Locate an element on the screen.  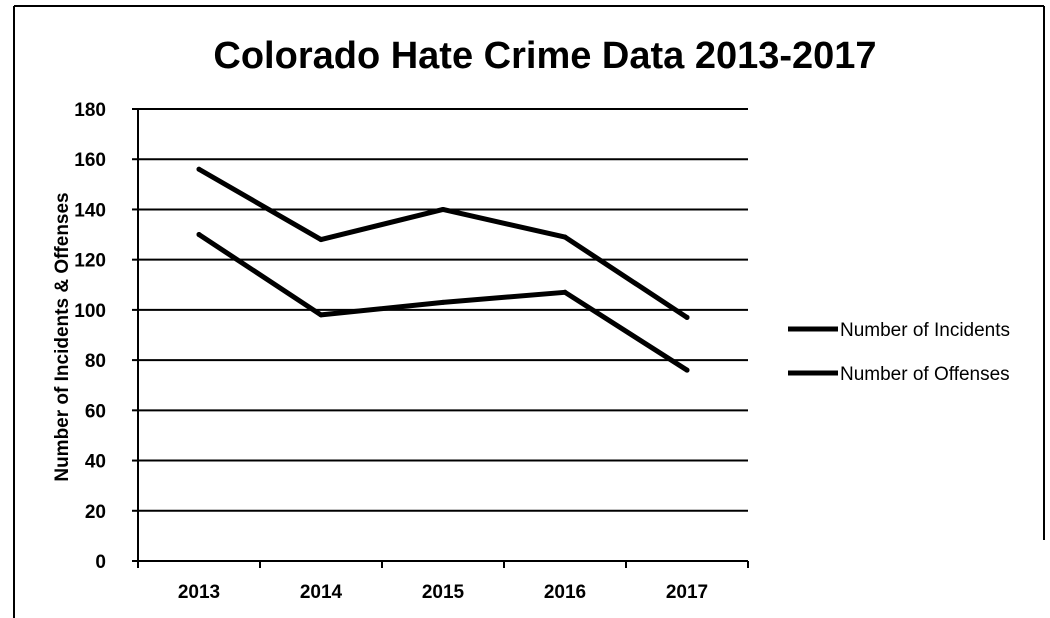
legend-label: Number of Incidents is located at coordinates (925, 330).